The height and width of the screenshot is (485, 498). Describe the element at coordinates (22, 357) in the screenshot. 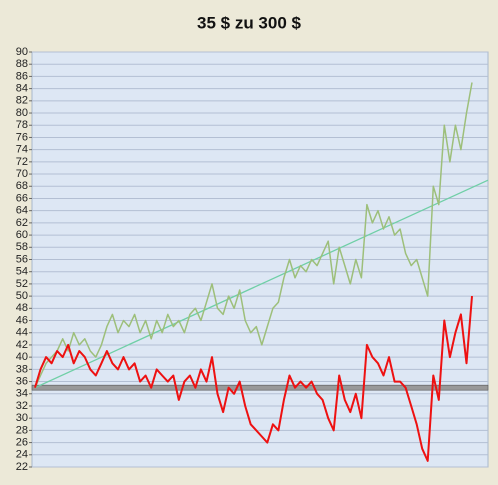

I see `y-tick-label: 40` at that location.